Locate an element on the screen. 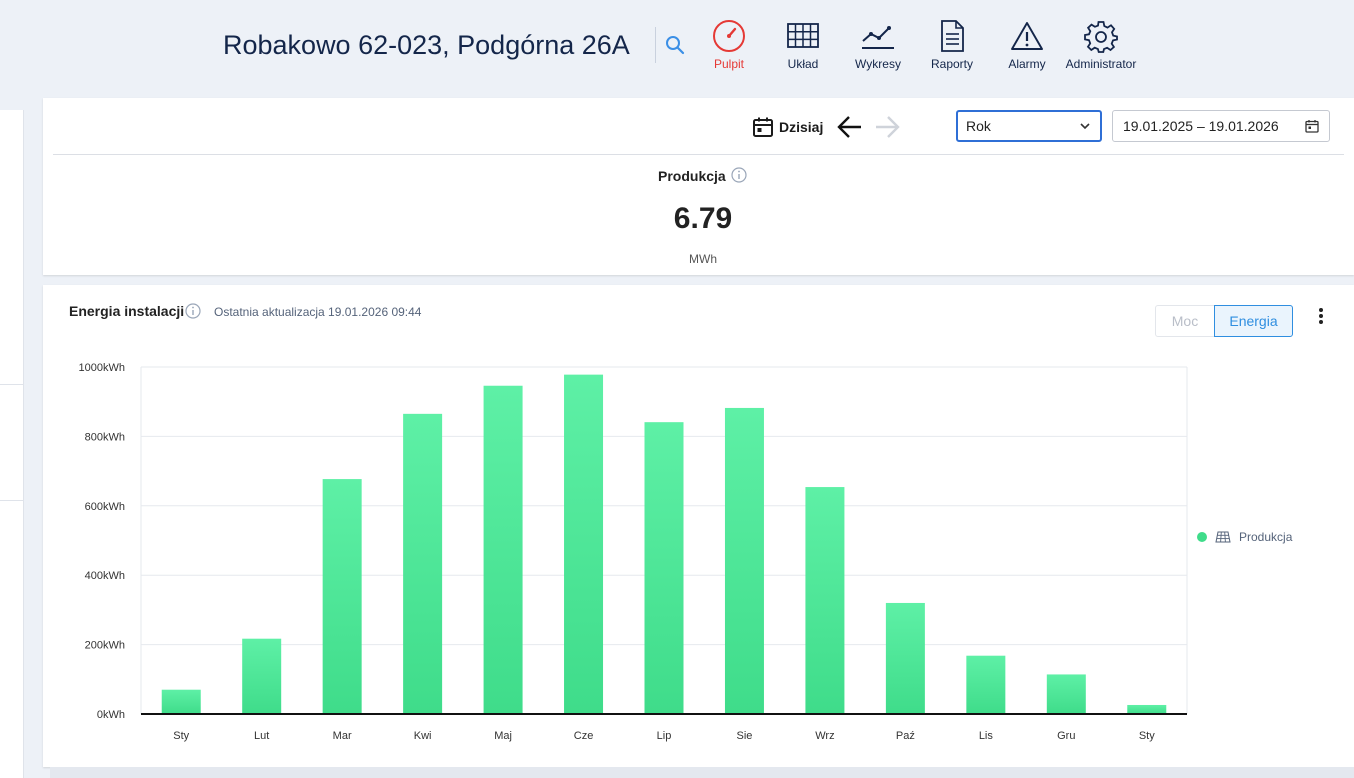 The image size is (1354, 778). chart-info-button is located at coordinates (193, 313).